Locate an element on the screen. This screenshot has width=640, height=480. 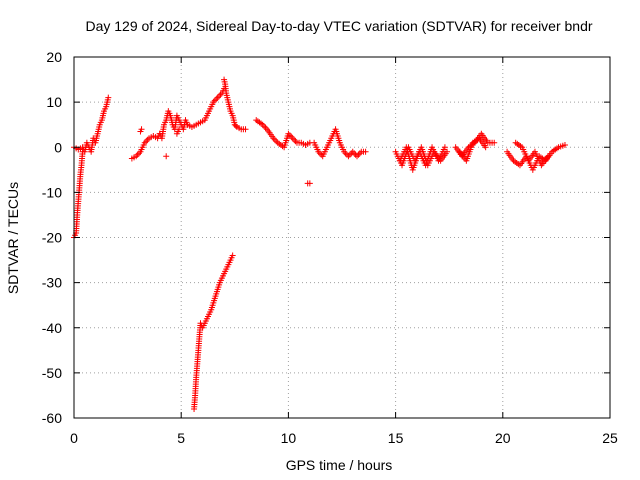
x-axis-title: GPS time / hours is located at coordinates (339, 465).